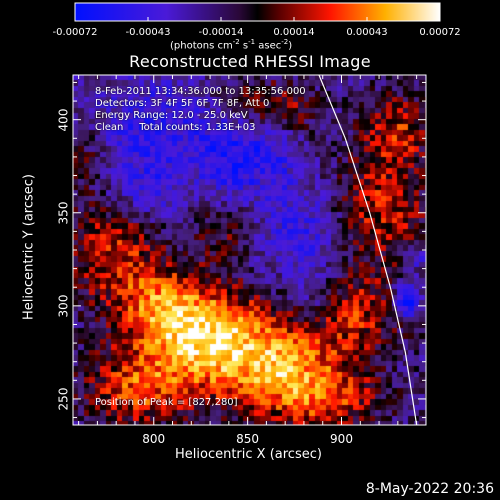 The width and height of the screenshot is (500, 500). I want to click on info-clean-counts: Clean Total counts: 1.33E+03, so click(175, 127).